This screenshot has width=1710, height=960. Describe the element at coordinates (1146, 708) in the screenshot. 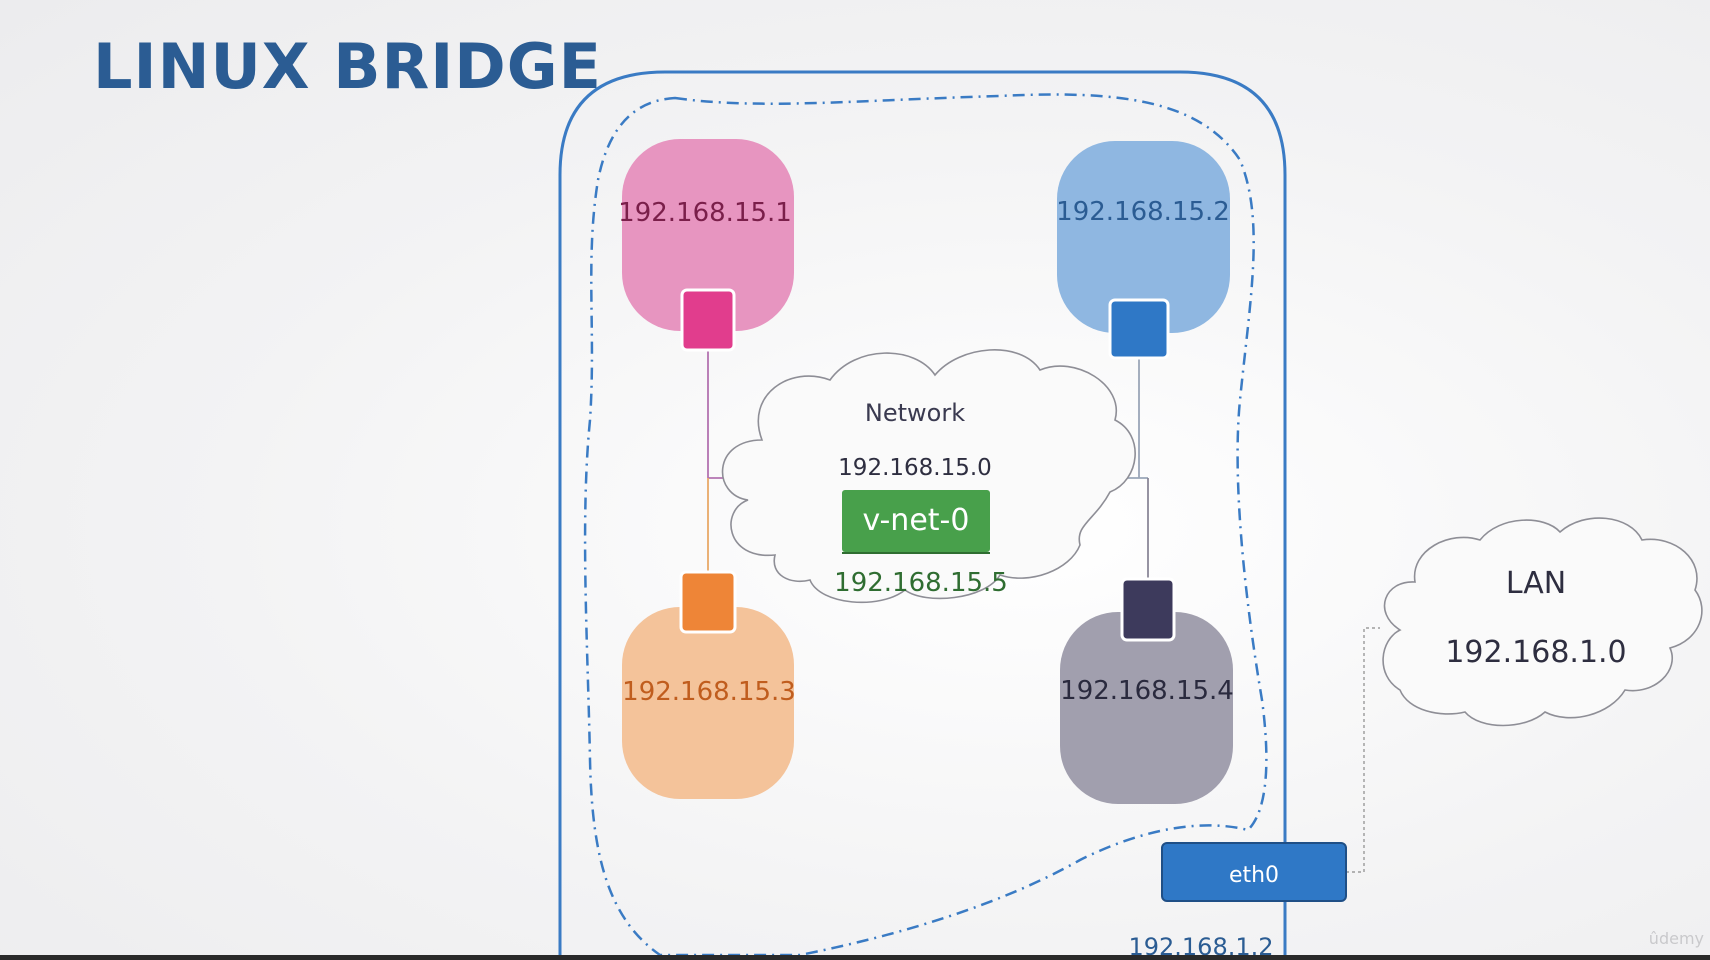

I see `namespace-ns4` at that location.